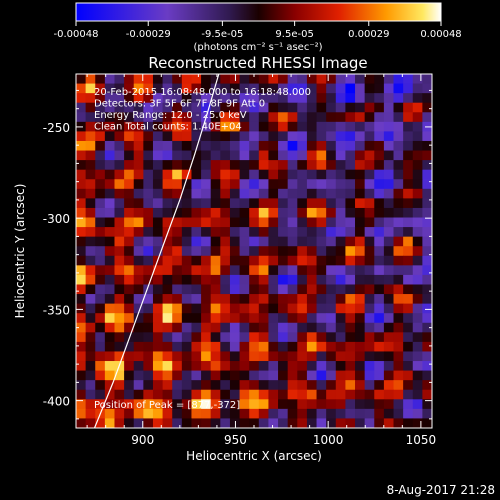  What do you see at coordinates (56, 402) in the screenshot?
I see `y-tick-label: -400` at bounding box center [56, 402].